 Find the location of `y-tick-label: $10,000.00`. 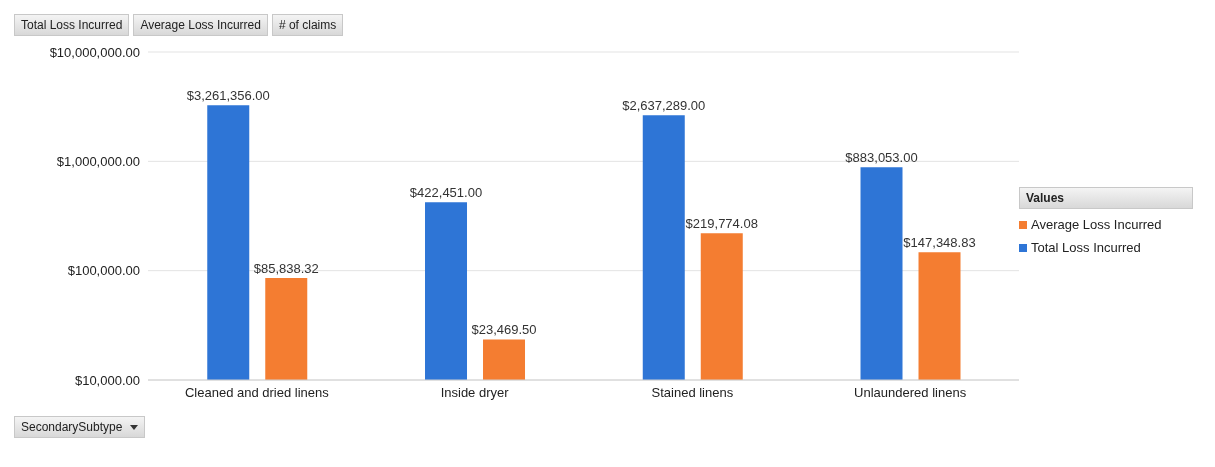

y-tick-label: $10,000.00 is located at coordinates (107, 380).